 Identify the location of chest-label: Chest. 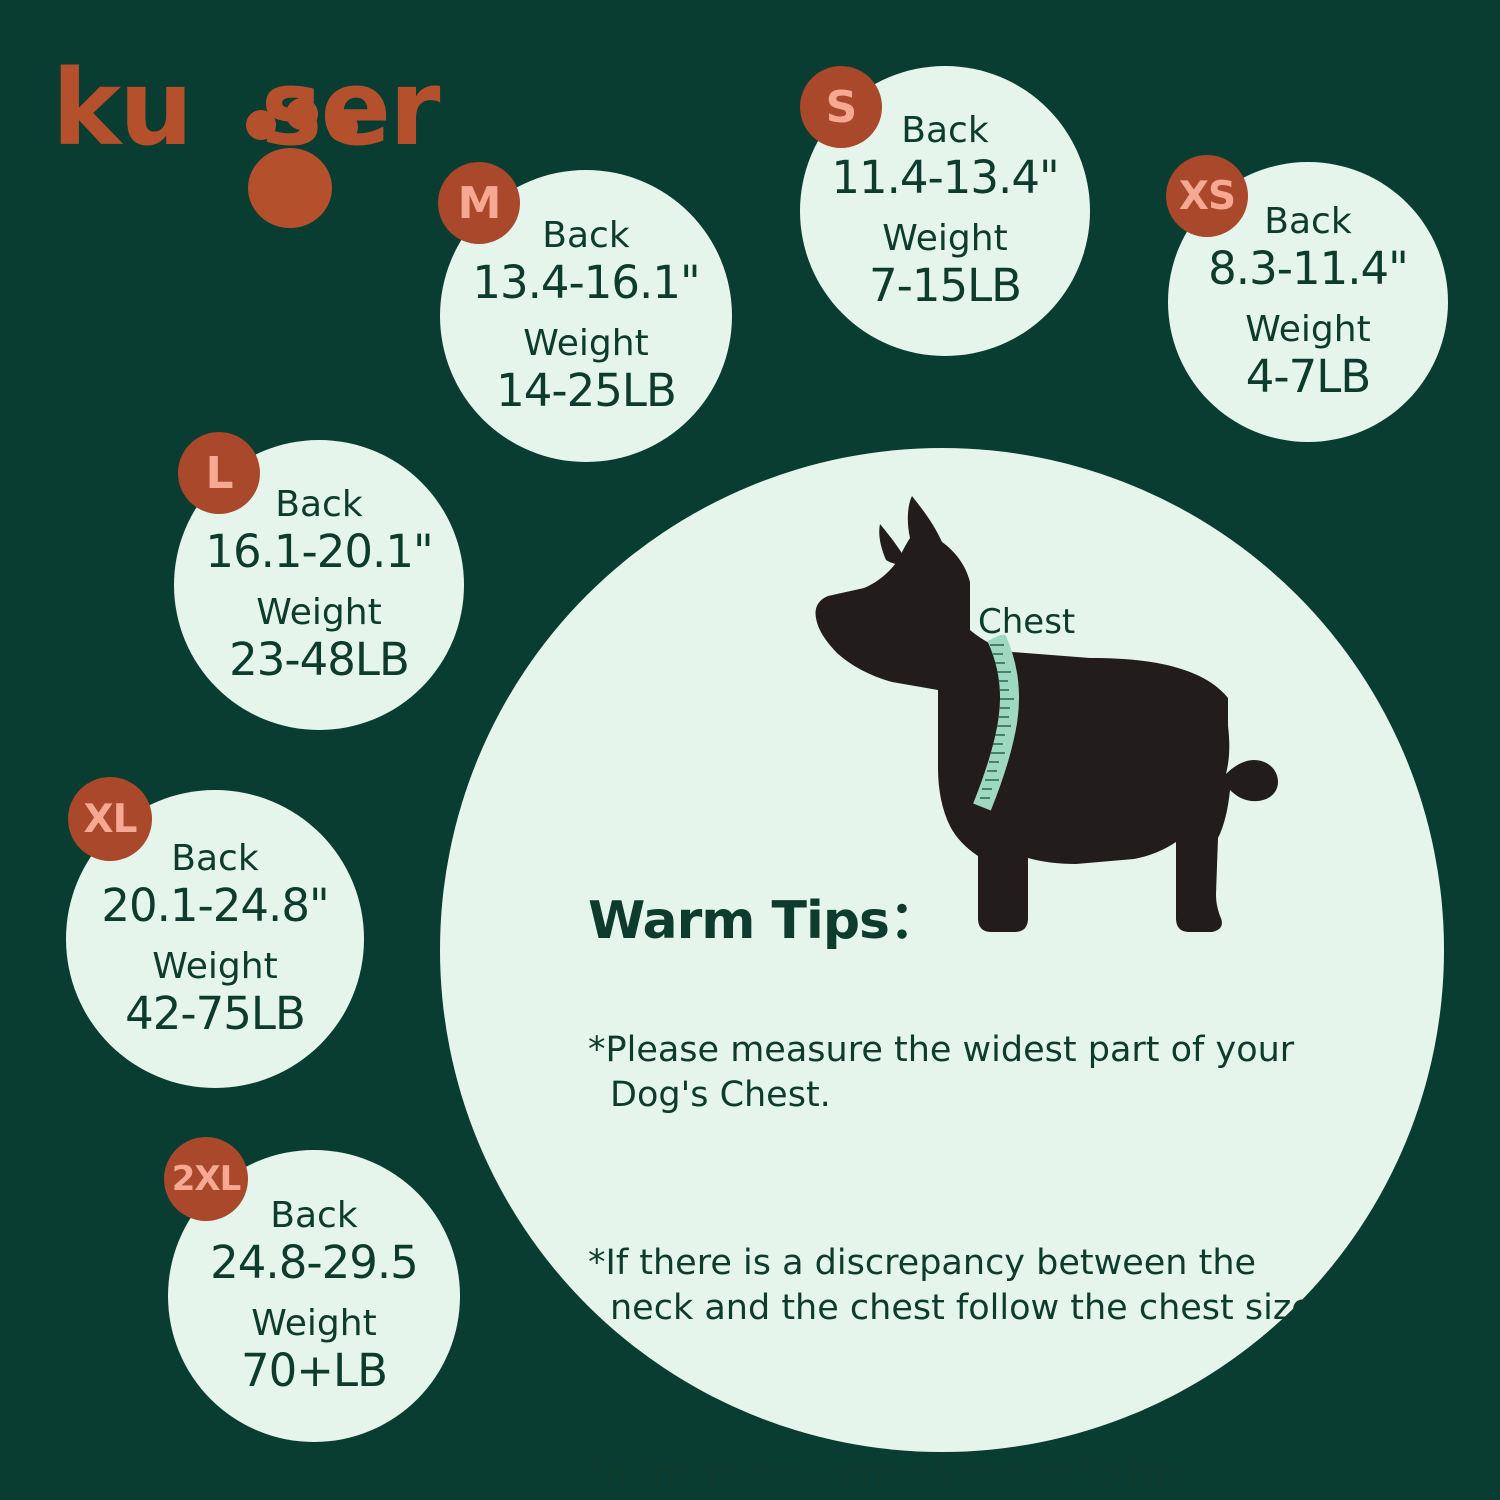
(1027, 622).